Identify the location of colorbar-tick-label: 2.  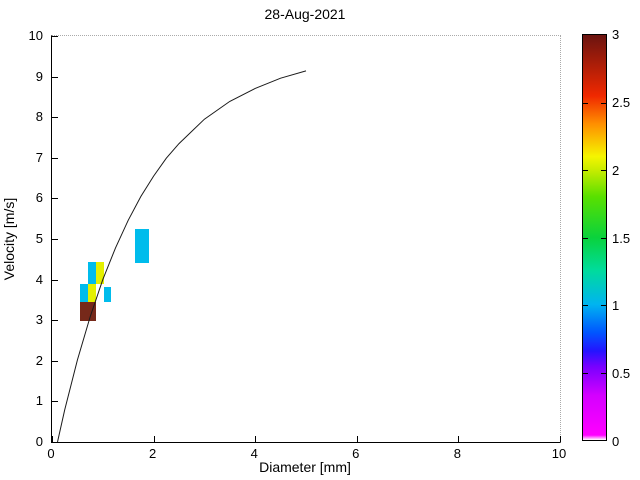
(616, 170).